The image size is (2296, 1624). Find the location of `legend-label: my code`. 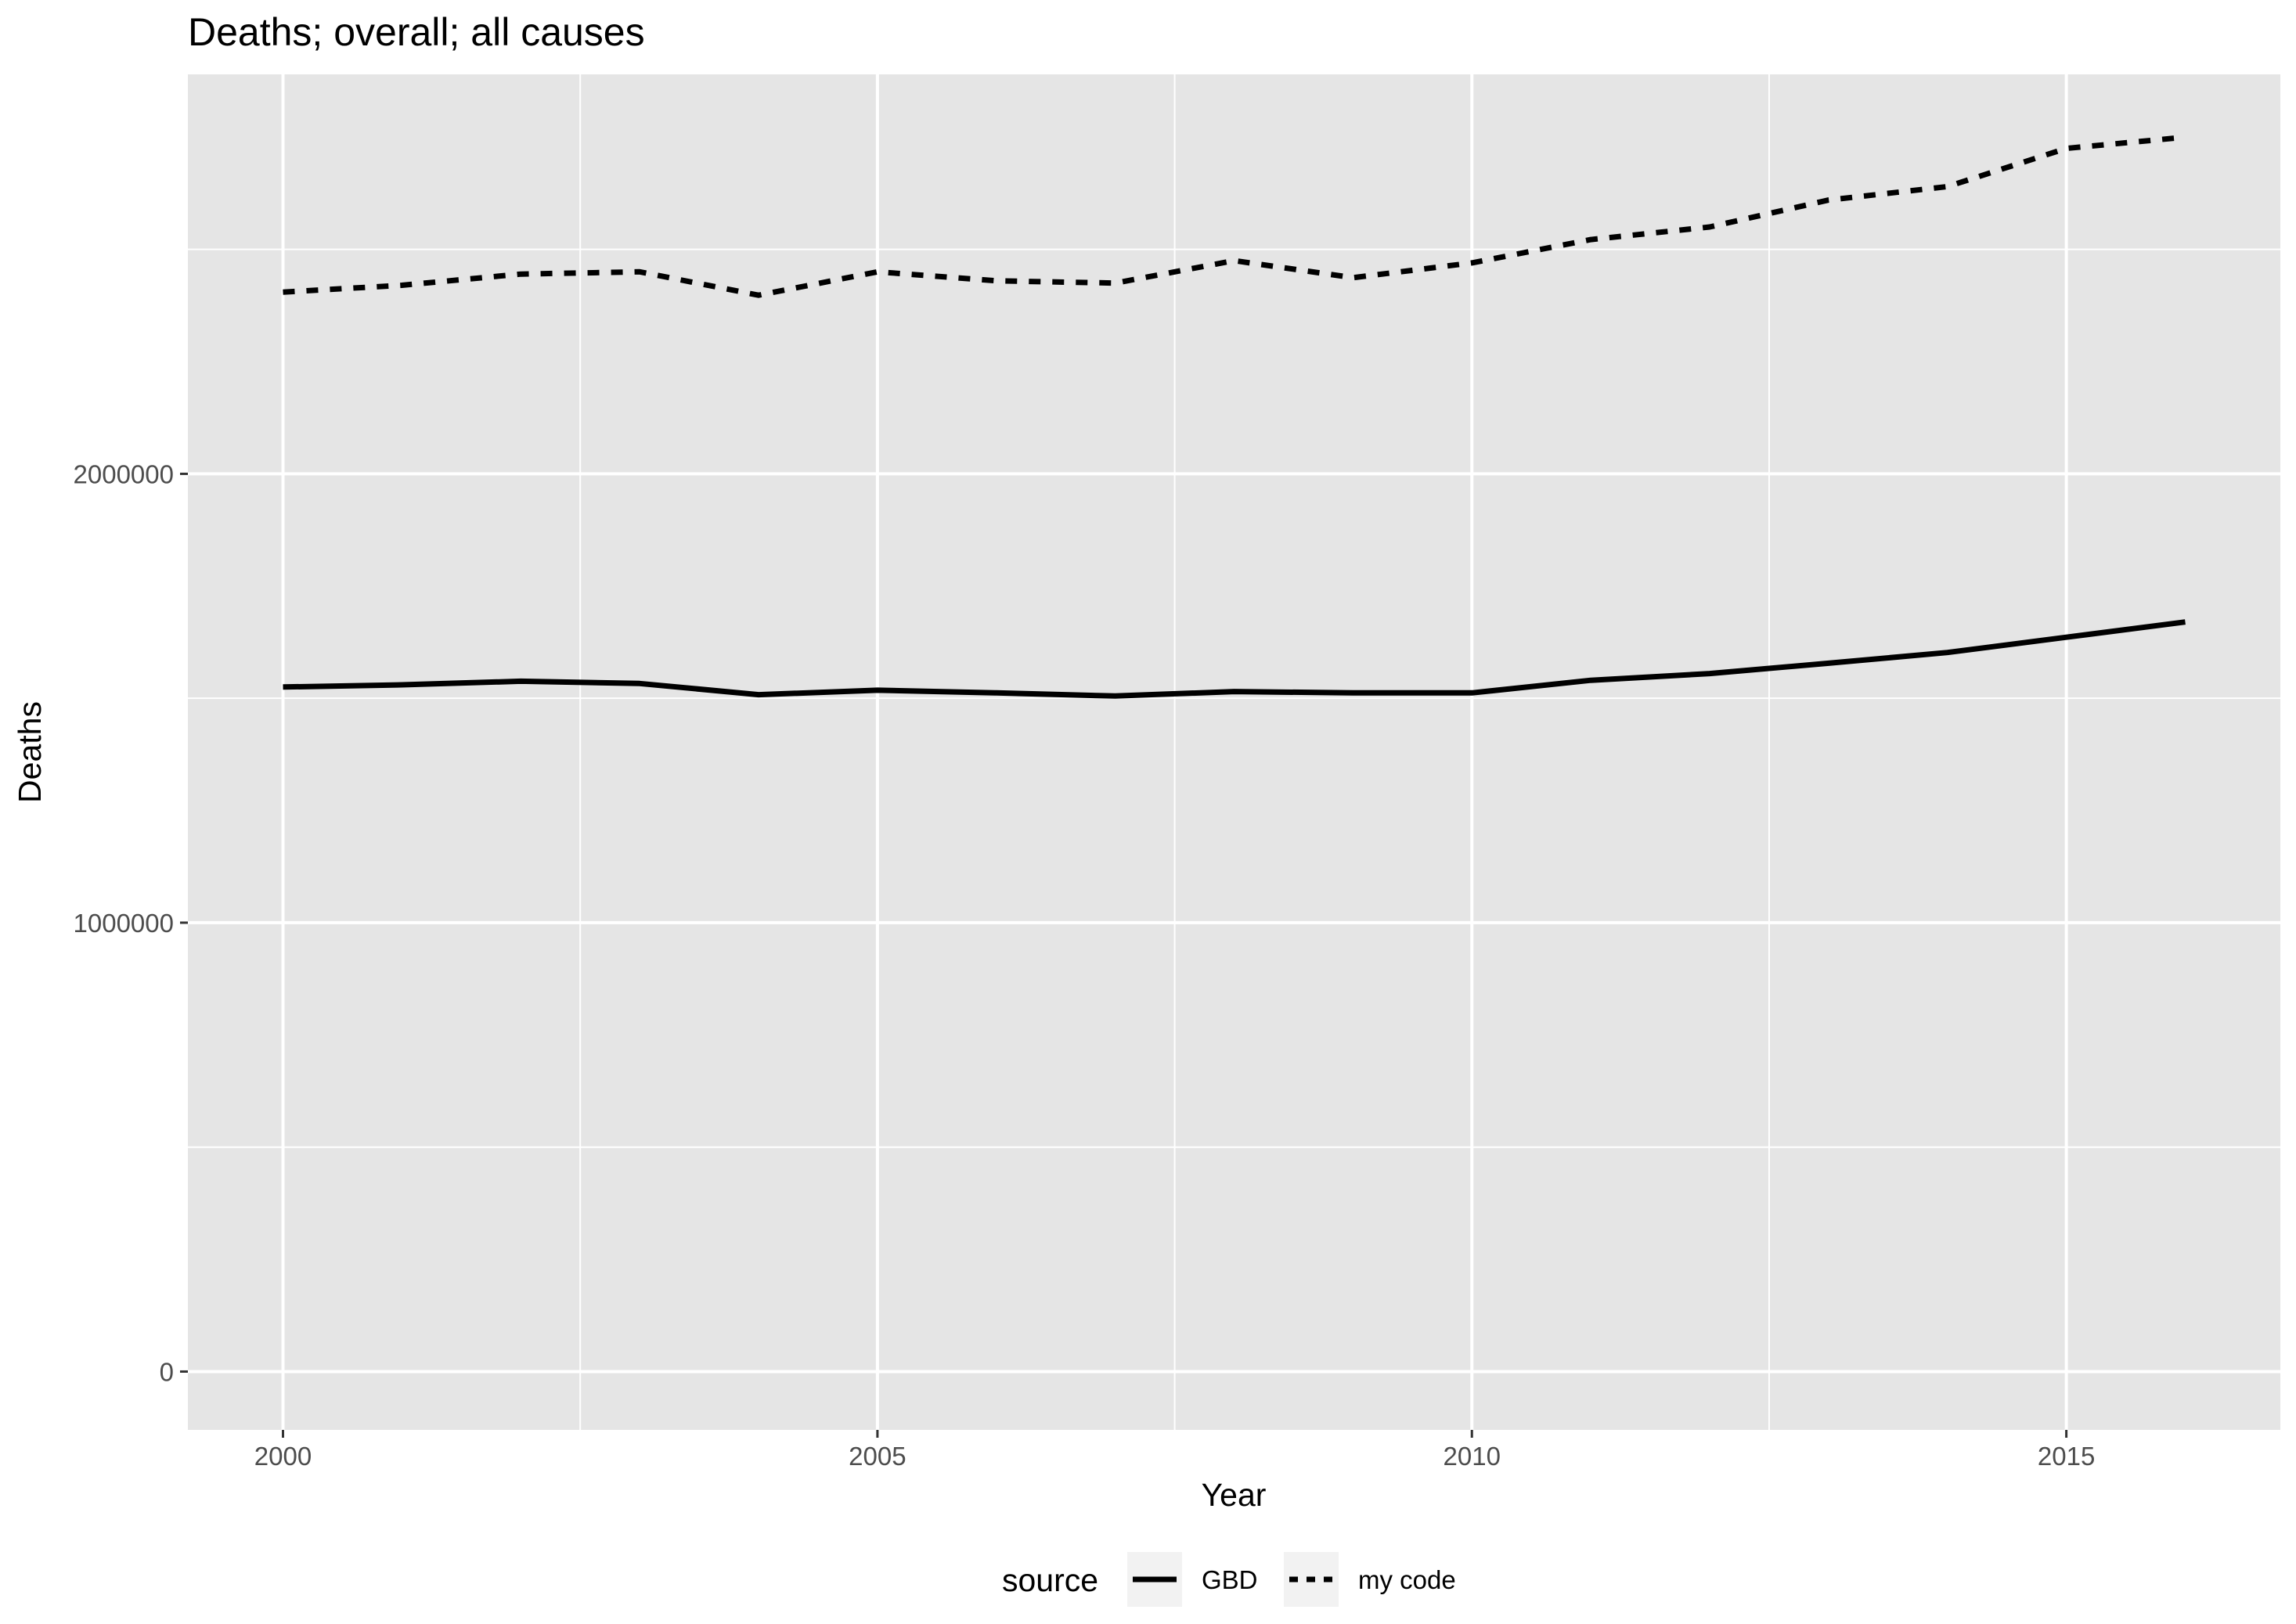

legend-label: my code is located at coordinates (1407, 1579).